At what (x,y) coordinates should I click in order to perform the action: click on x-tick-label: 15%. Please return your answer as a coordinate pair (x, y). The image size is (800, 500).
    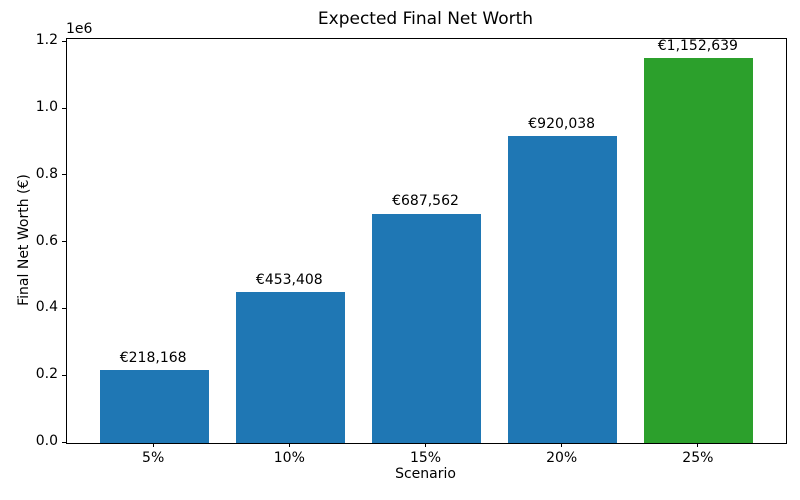
    Looking at the image, I should click on (425, 458).